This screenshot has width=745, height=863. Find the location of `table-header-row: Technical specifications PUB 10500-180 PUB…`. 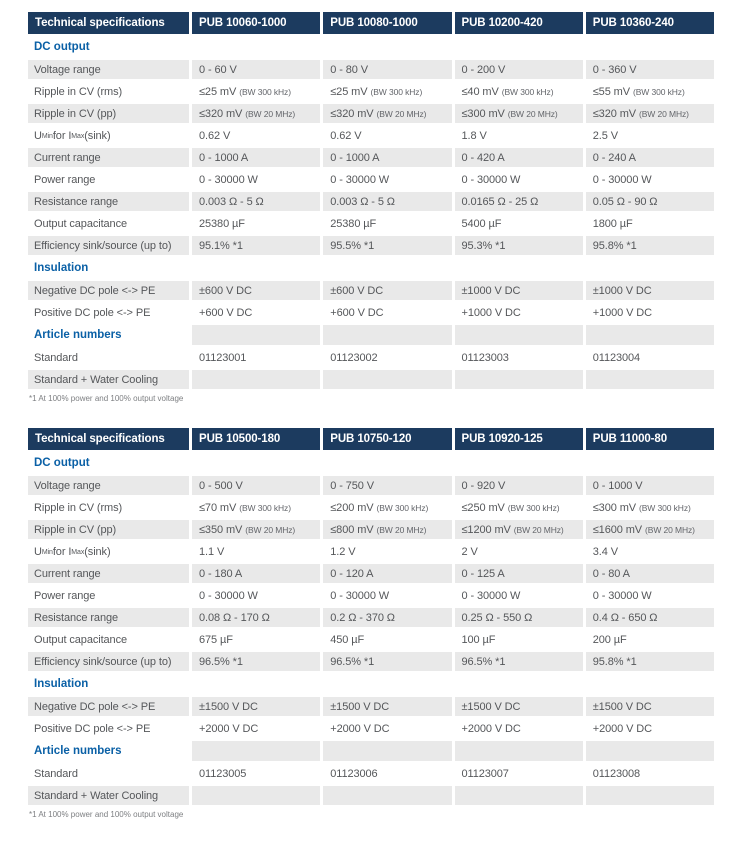

table-header-row: Technical specifications PUB 10500-180 PUB… is located at coordinates (371, 439).